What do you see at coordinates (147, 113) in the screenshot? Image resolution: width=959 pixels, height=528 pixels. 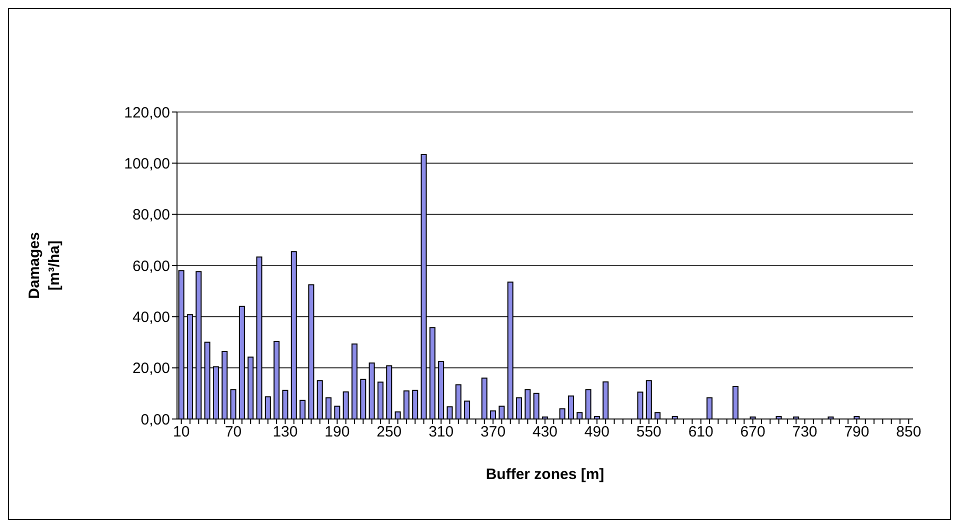 I see `y-tick-label: 120,00` at bounding box center [147, 113].